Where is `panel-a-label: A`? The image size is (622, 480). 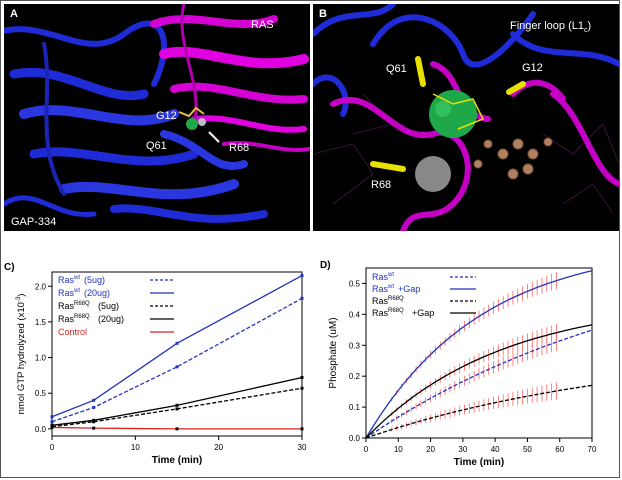
panel-a-label: A is located at coordinates (14, 14).